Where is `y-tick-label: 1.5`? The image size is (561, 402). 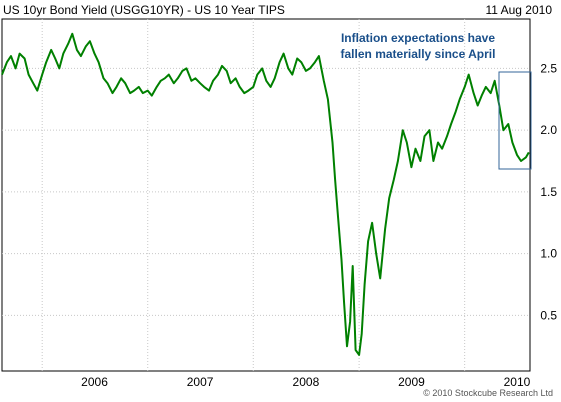
y-tick-label: 1.5 is located at coordinates (548, 192).